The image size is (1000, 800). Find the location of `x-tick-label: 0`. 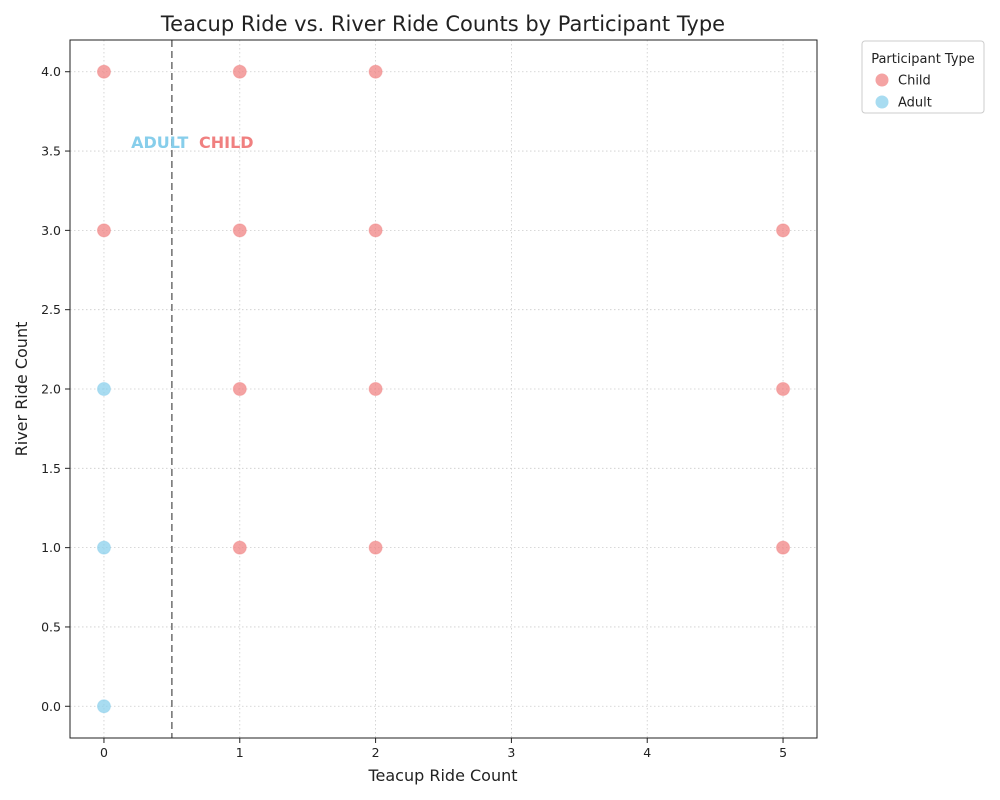

x-tick-label: 0 is located at coordinates (104, 752).